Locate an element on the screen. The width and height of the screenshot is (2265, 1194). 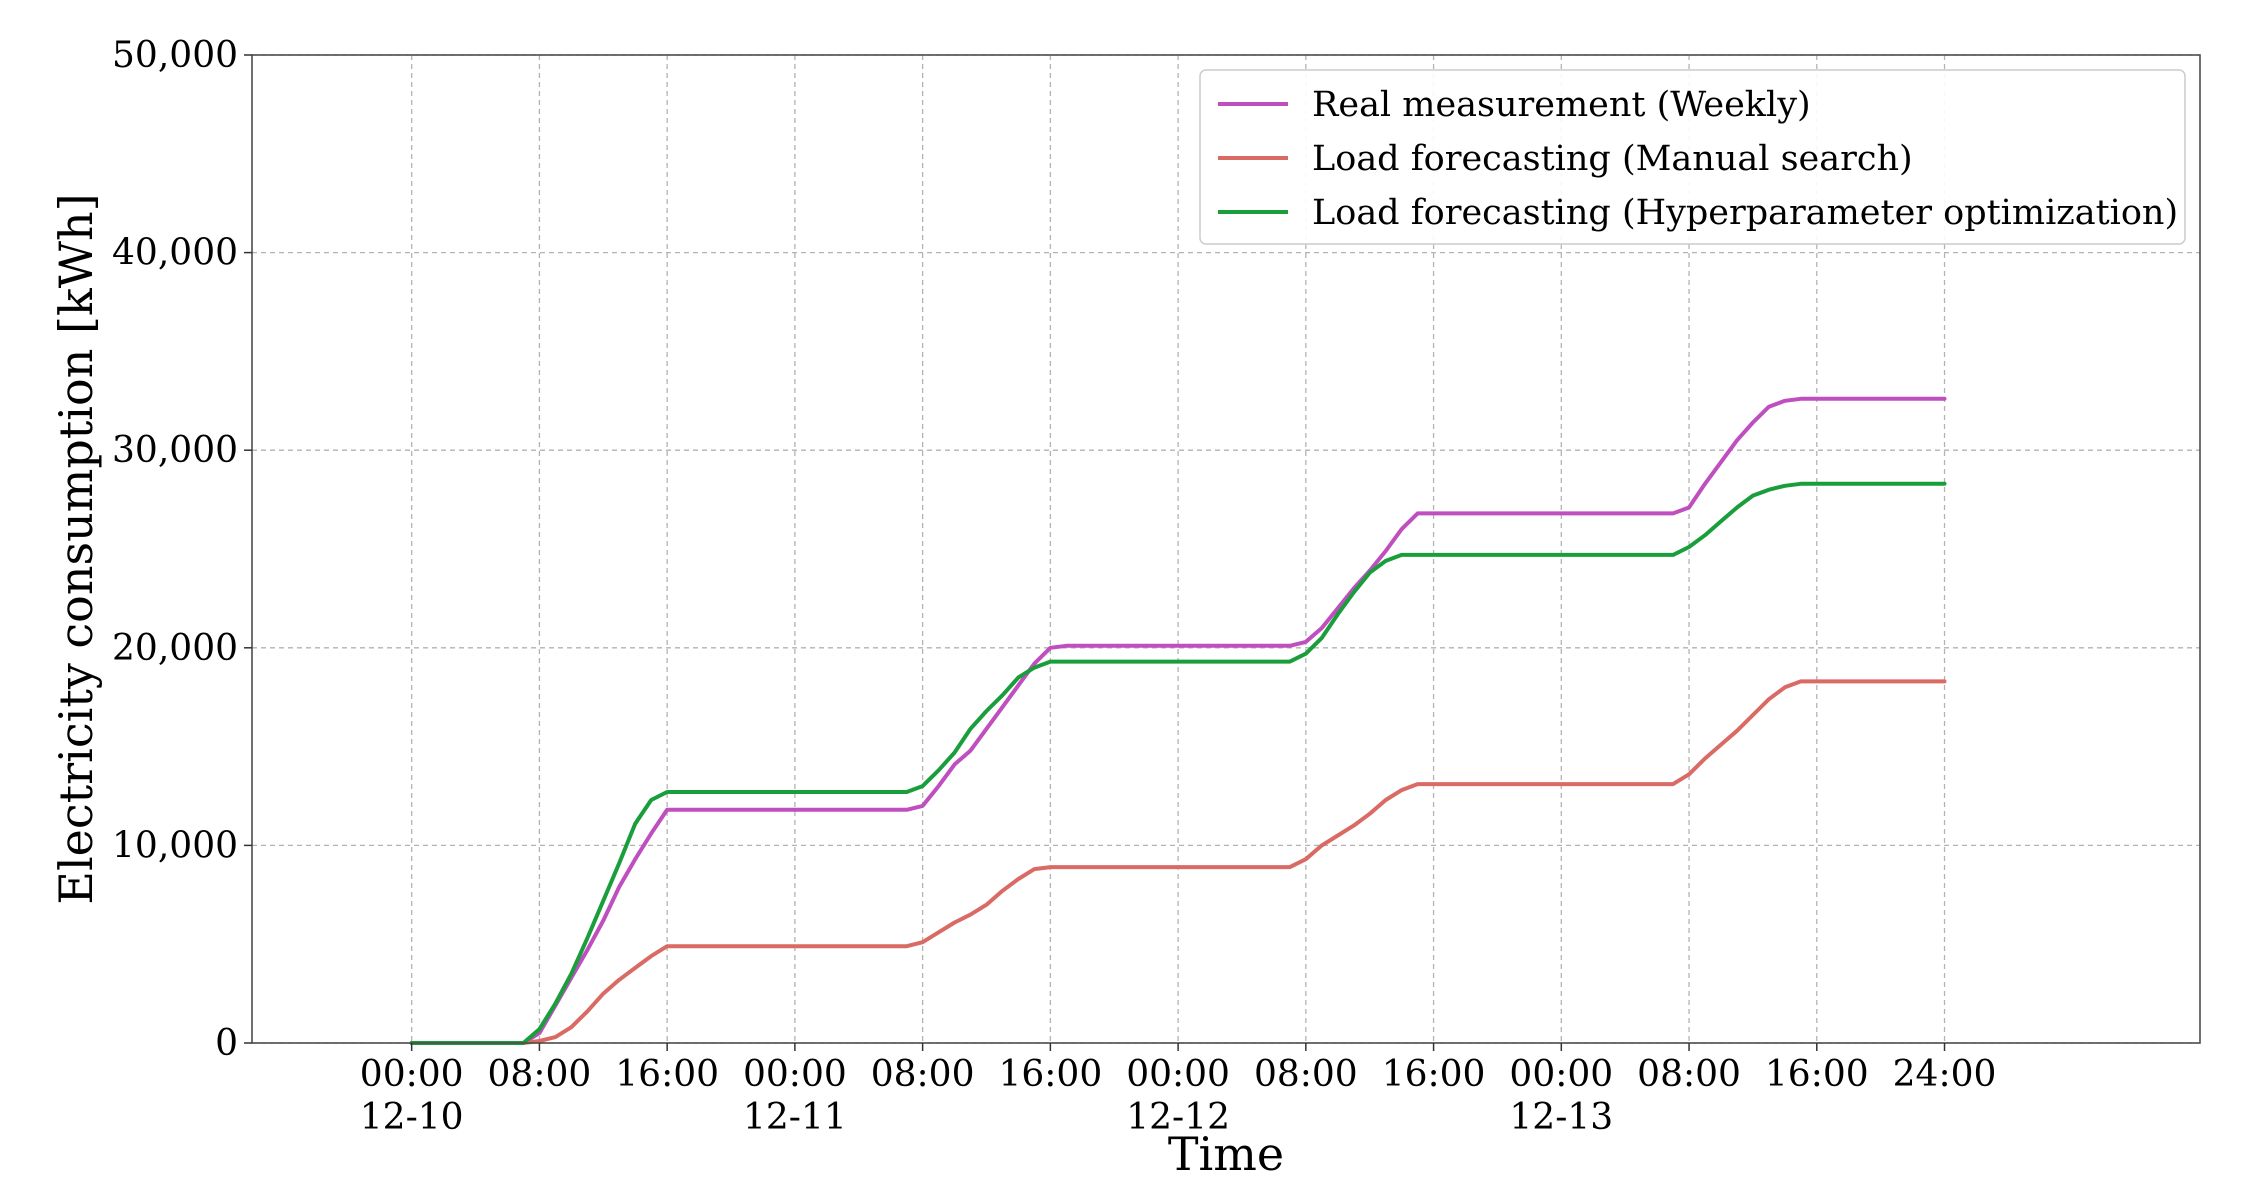
x-tick-date-label: 12-11 is located at coordinates (795, 1117).